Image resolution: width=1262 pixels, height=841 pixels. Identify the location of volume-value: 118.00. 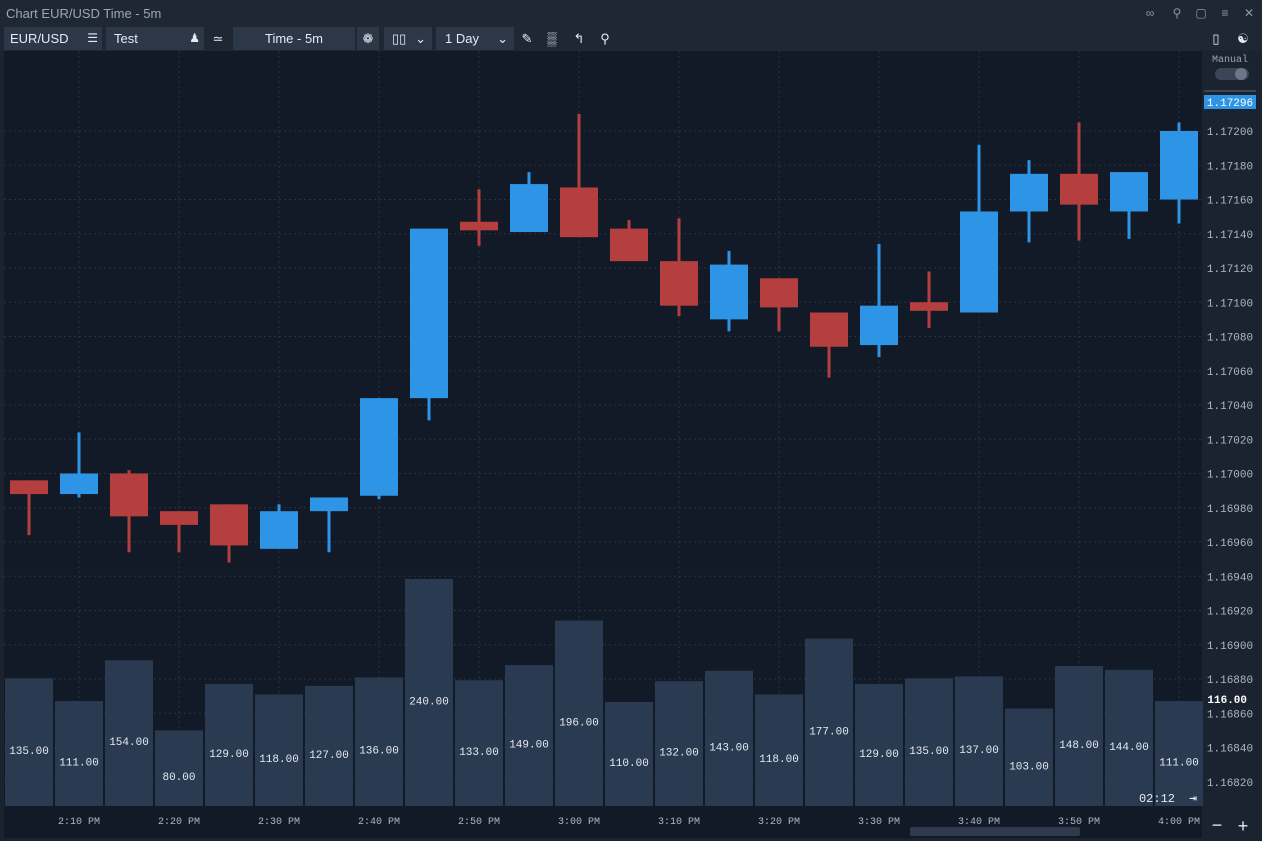
(779, 760).